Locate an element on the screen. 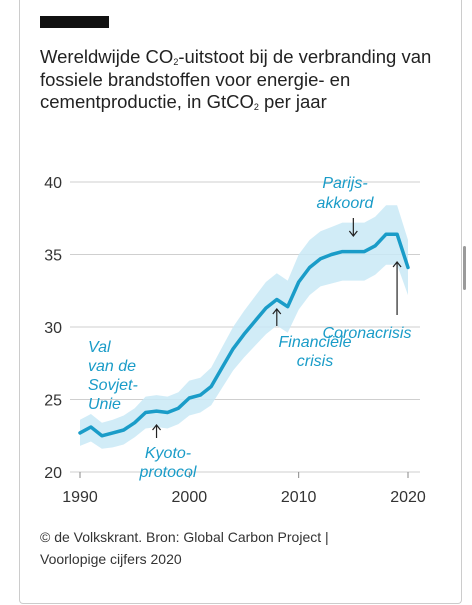 The image size is (472, 605). annotation-parijs-akkoord-line: akkoord is located at coordinates (346, 203).